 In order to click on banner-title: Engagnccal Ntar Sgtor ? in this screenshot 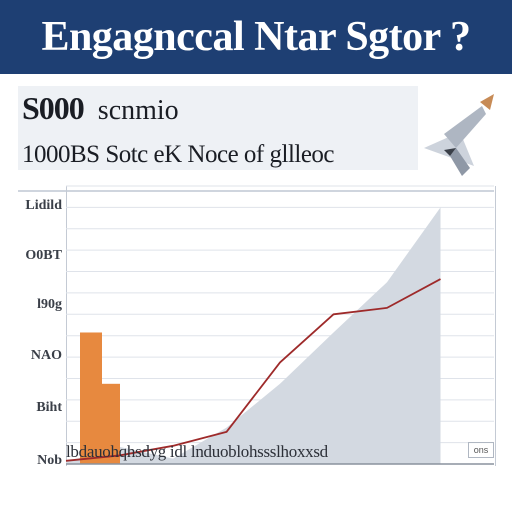, I will do `click(256, 37)`.